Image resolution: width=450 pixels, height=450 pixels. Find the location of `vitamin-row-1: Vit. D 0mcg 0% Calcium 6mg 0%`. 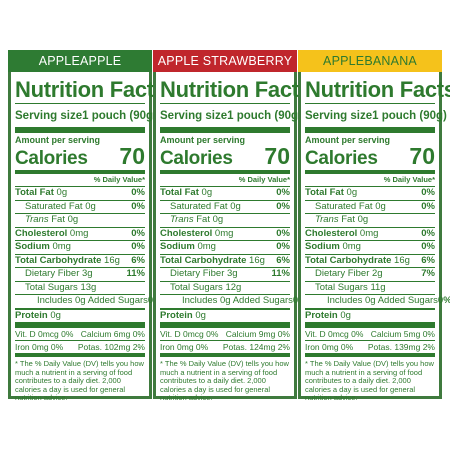

vitamin-row-1: Vit. D 0mcg 0% Calcium 6mg 0% is located at coordinates (80, 335).